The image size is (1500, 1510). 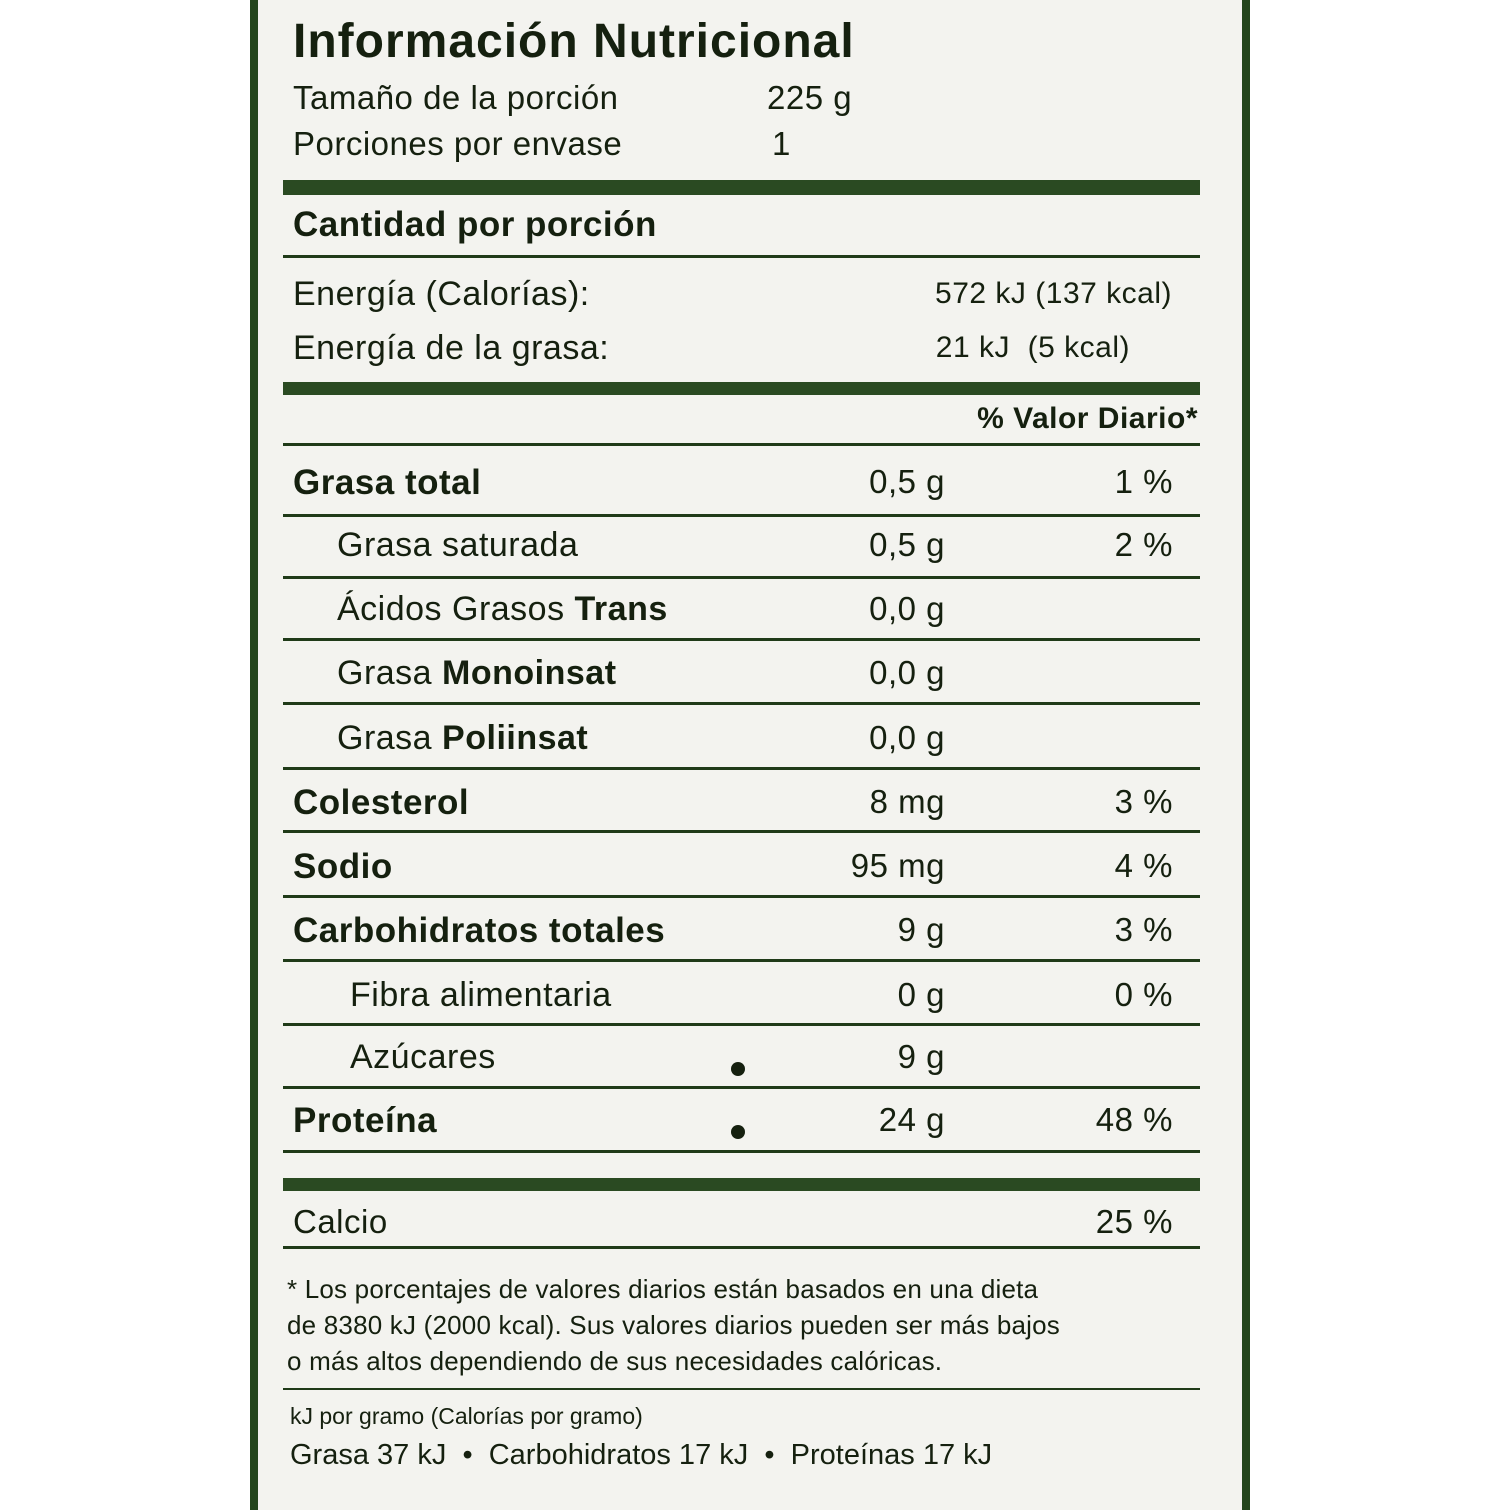 What do you see at coordinates (621, 609) in the screenshot?
I see `nutrient-name-bold: Trans` at bounding box center [621, 609].